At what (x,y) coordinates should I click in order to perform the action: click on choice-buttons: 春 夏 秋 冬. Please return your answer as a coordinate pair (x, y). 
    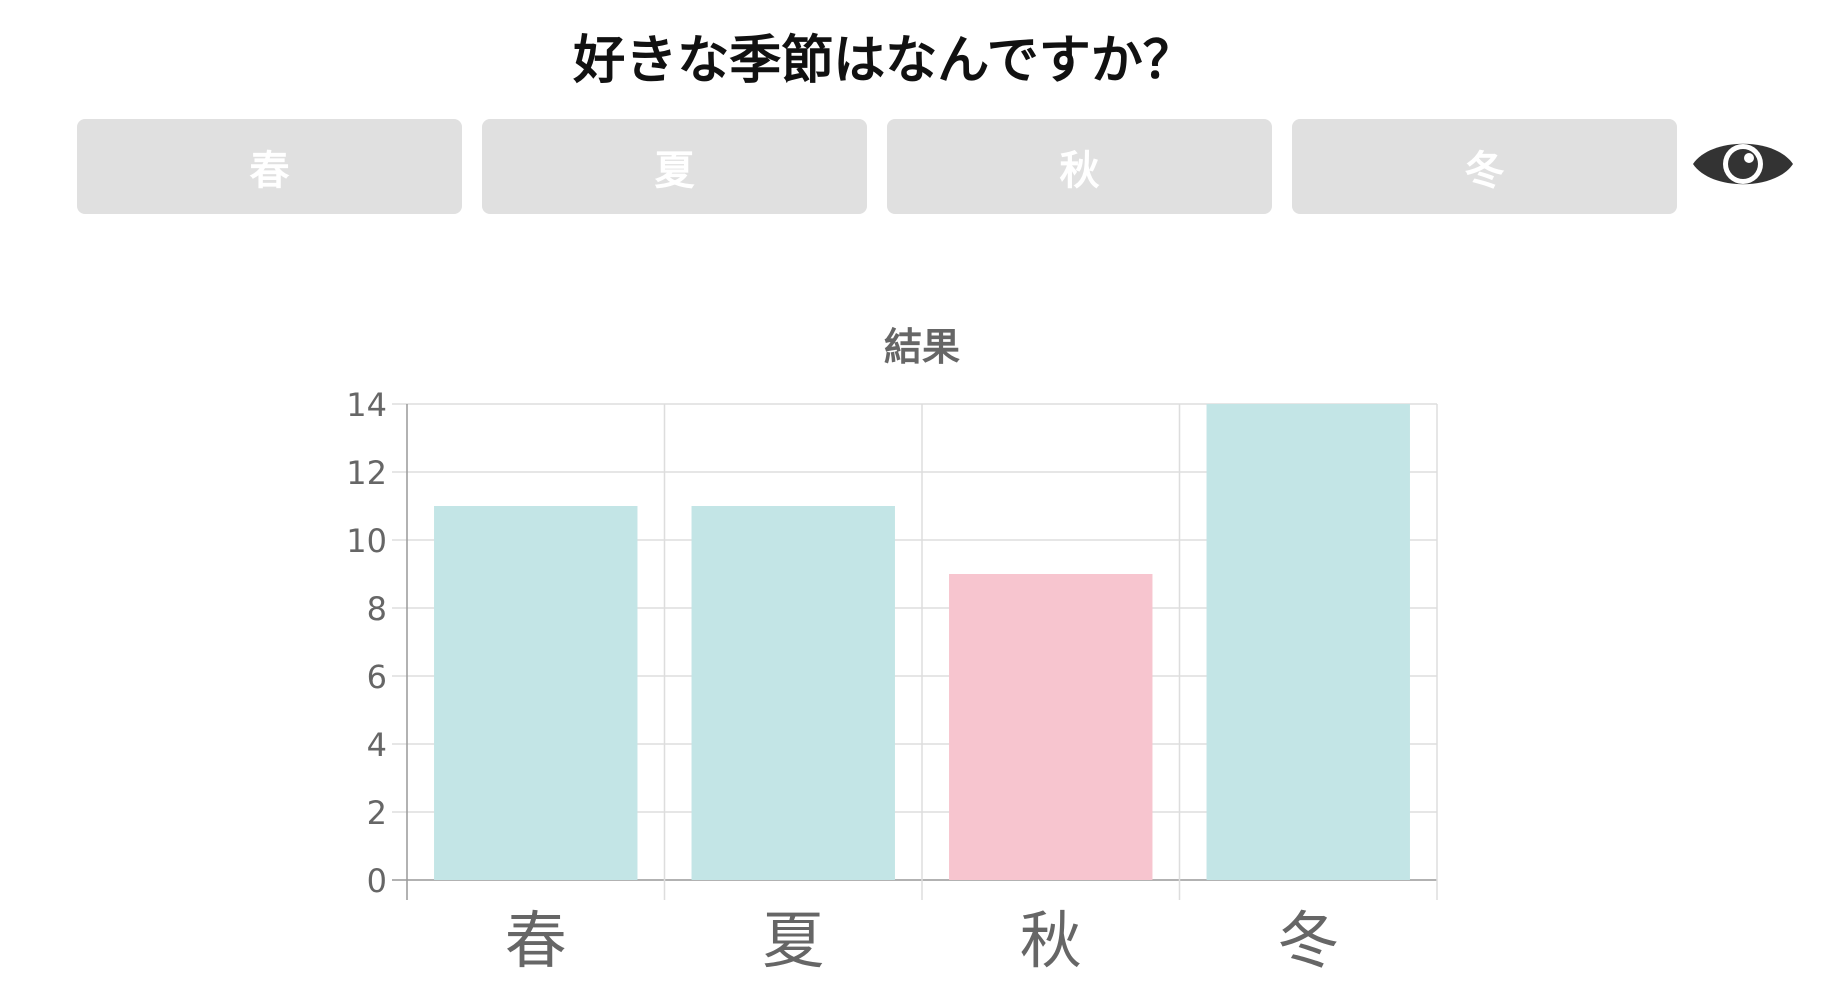
    Looking at the image, I should click on (877, 166).